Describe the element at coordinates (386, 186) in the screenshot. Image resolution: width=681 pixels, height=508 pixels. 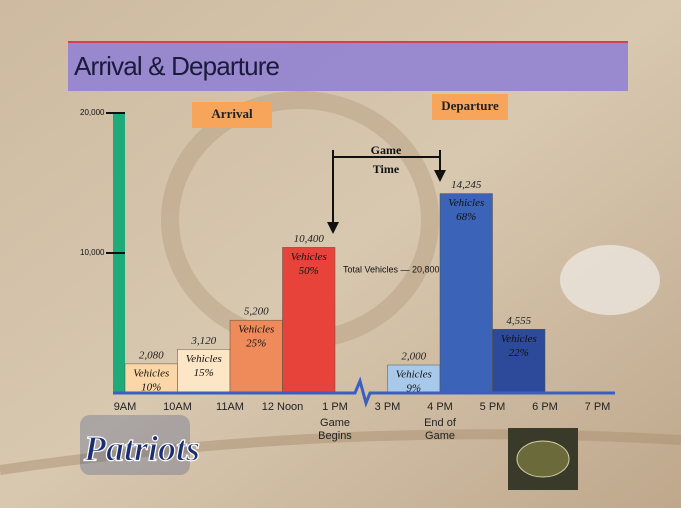
I see `game-time-bracket` at that location.